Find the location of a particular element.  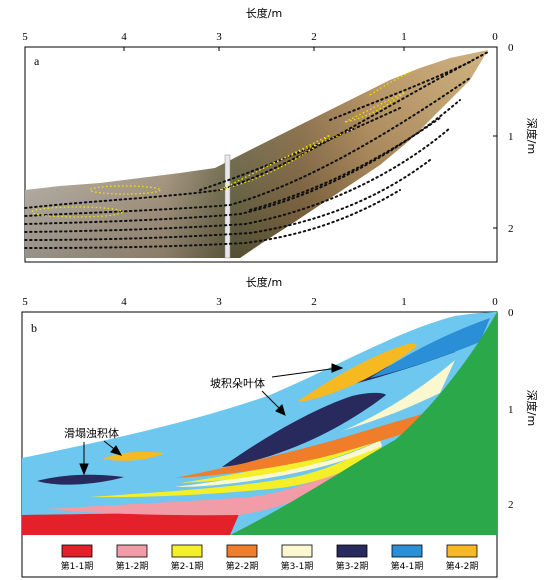

panel-a-letter: a is located at coordinates (37, 61).